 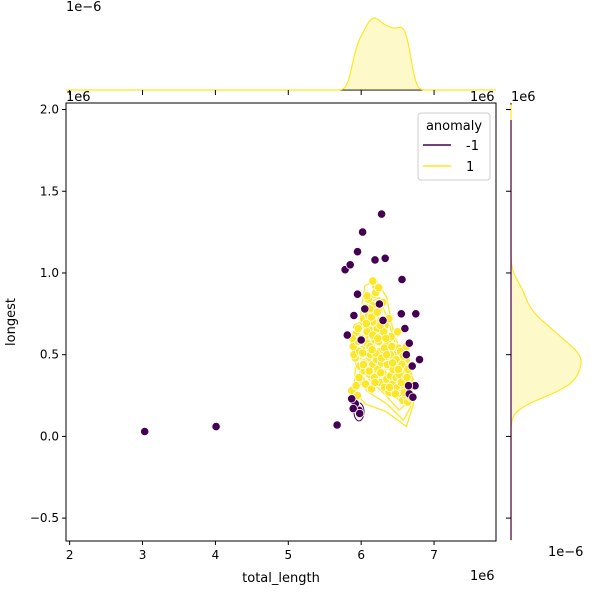 What do you see at coordinates (48, 314) in the screenshot?
I see `y-axis-ticks: −0.5 0.0 0.5 1.0 1.5 2.0` at bounding box center [48, 314].